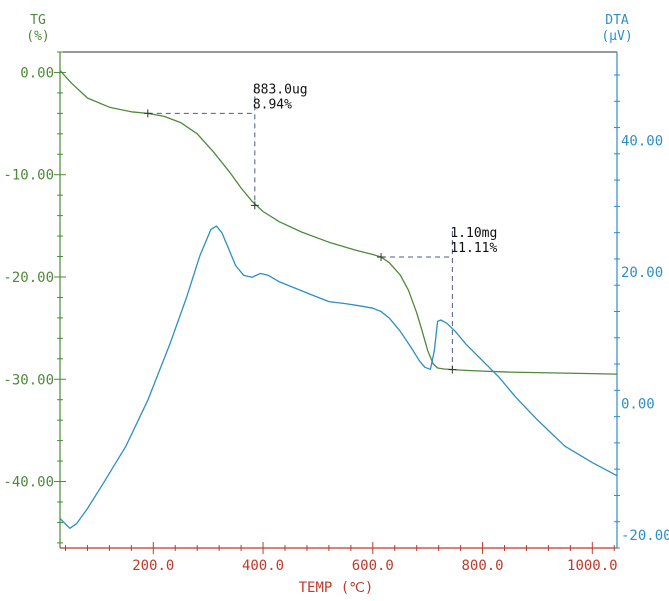  Describe the element at coordinates (28, 483) in the screenshot. I see `left-tick-label: -40.00` at that location.